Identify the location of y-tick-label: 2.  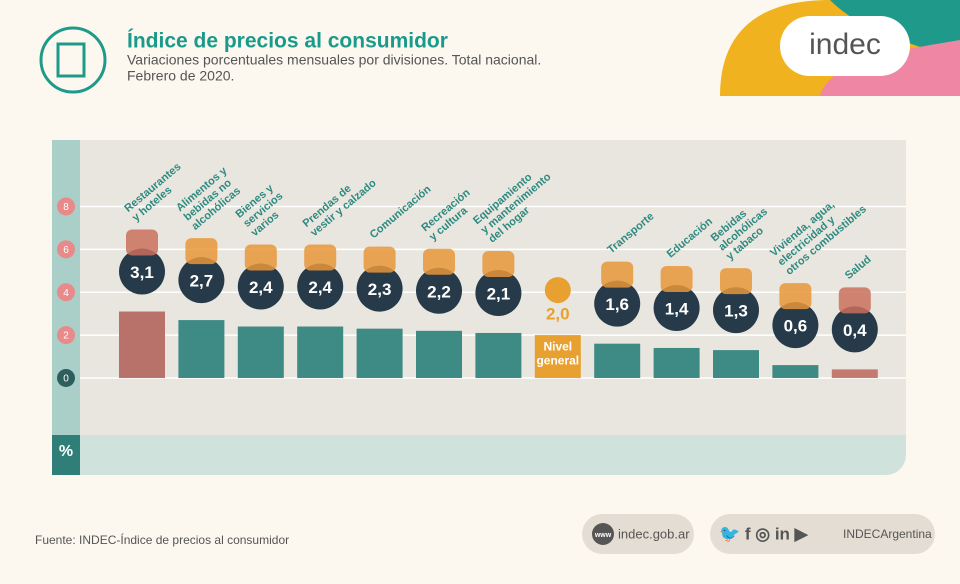
(66, 336).